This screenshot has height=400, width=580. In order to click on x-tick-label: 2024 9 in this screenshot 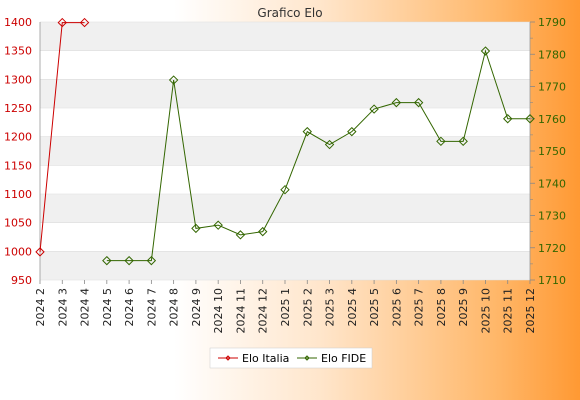, I will do `click(196, 307)`.